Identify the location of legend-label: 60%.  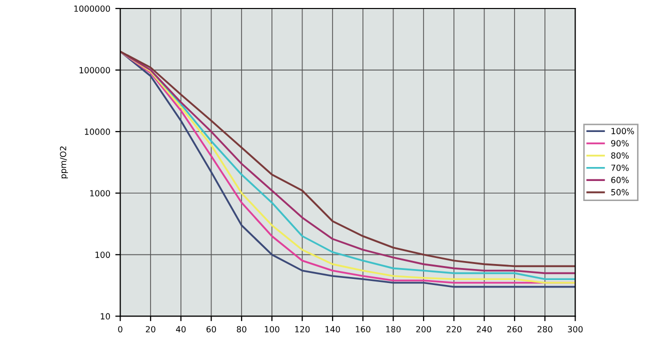
(620, 180).